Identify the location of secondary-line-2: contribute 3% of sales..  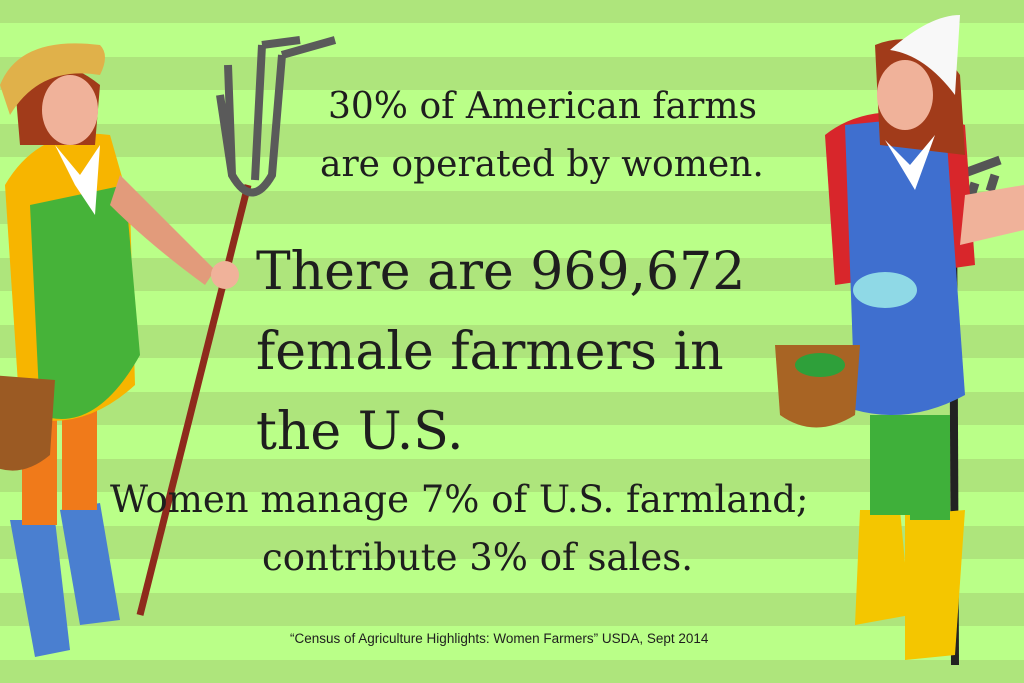
(477, 557).